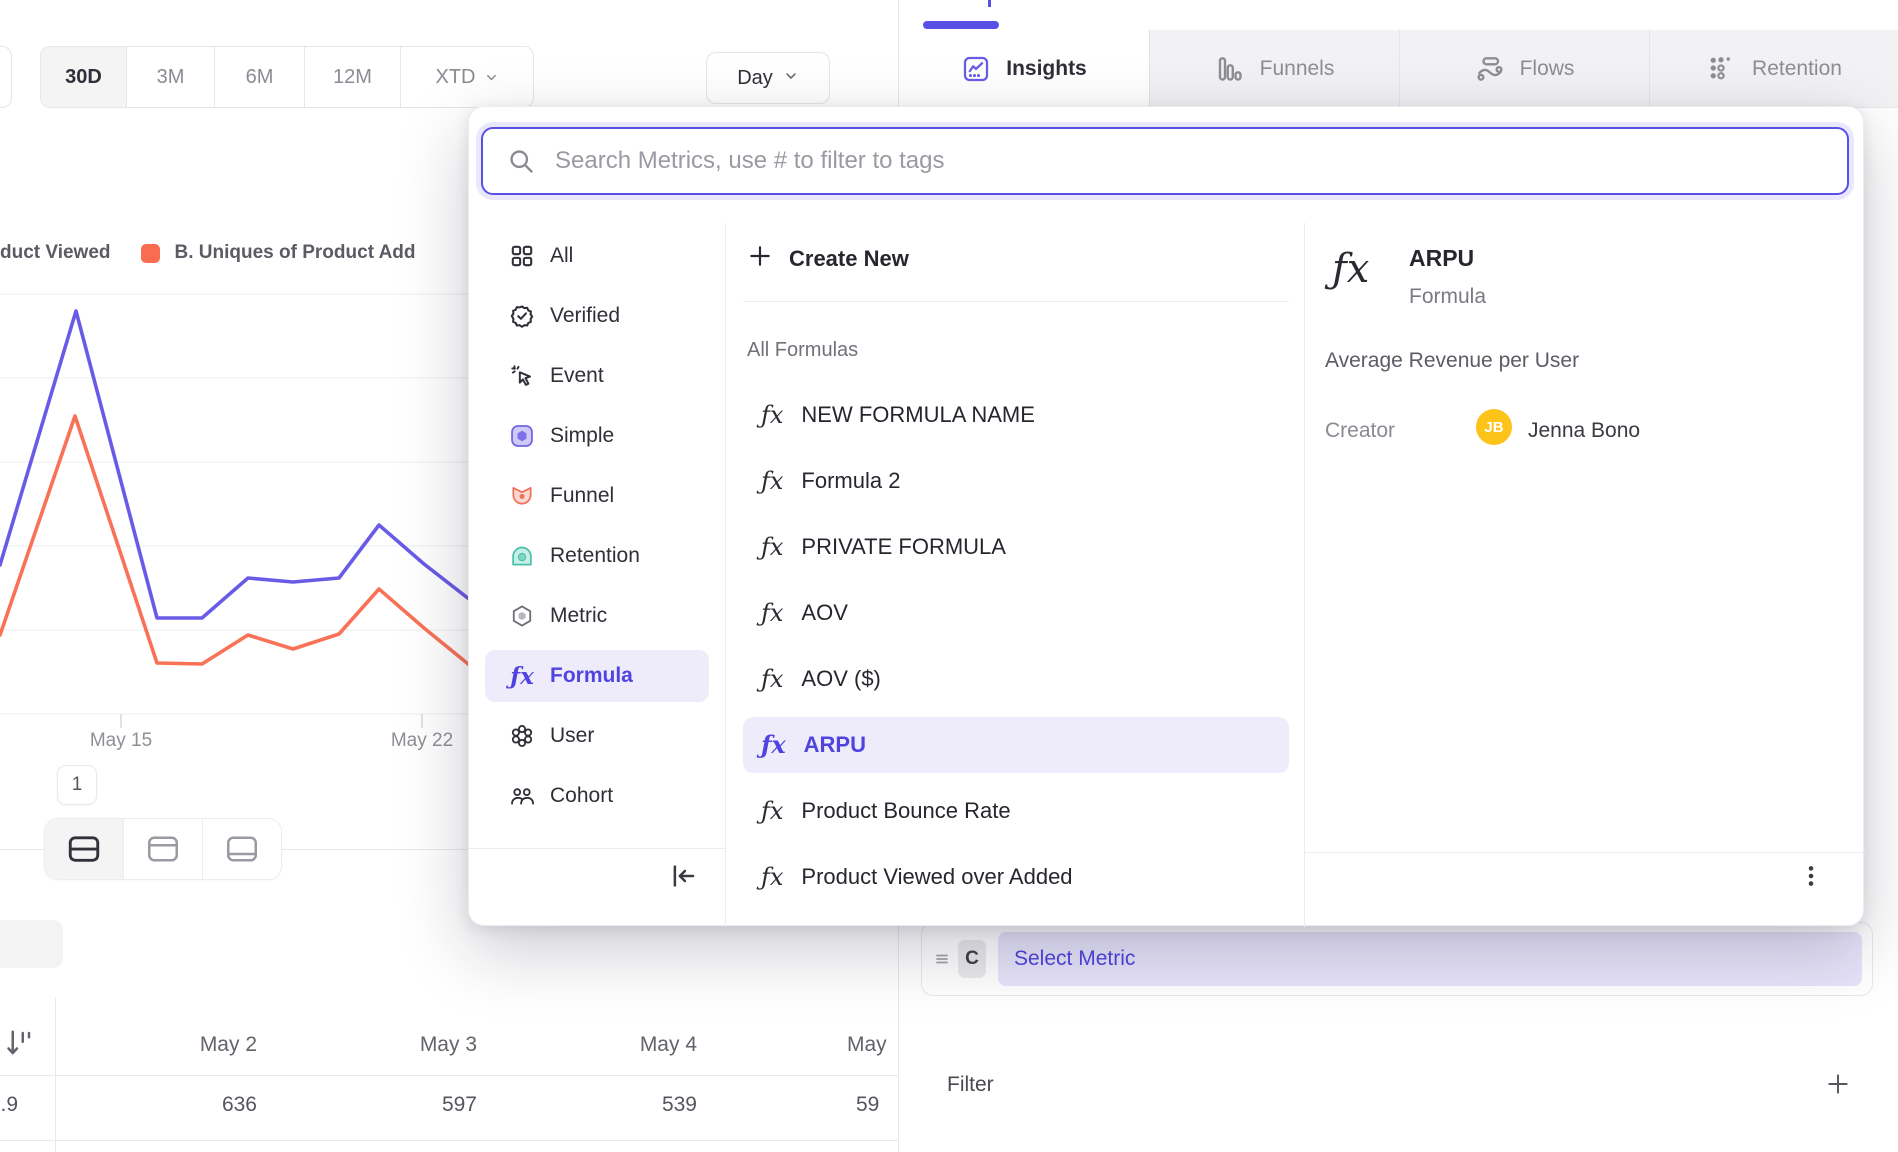 The image size is (1898, 1152). I want to click on time-range-3m: 3M, so click(171, 77).